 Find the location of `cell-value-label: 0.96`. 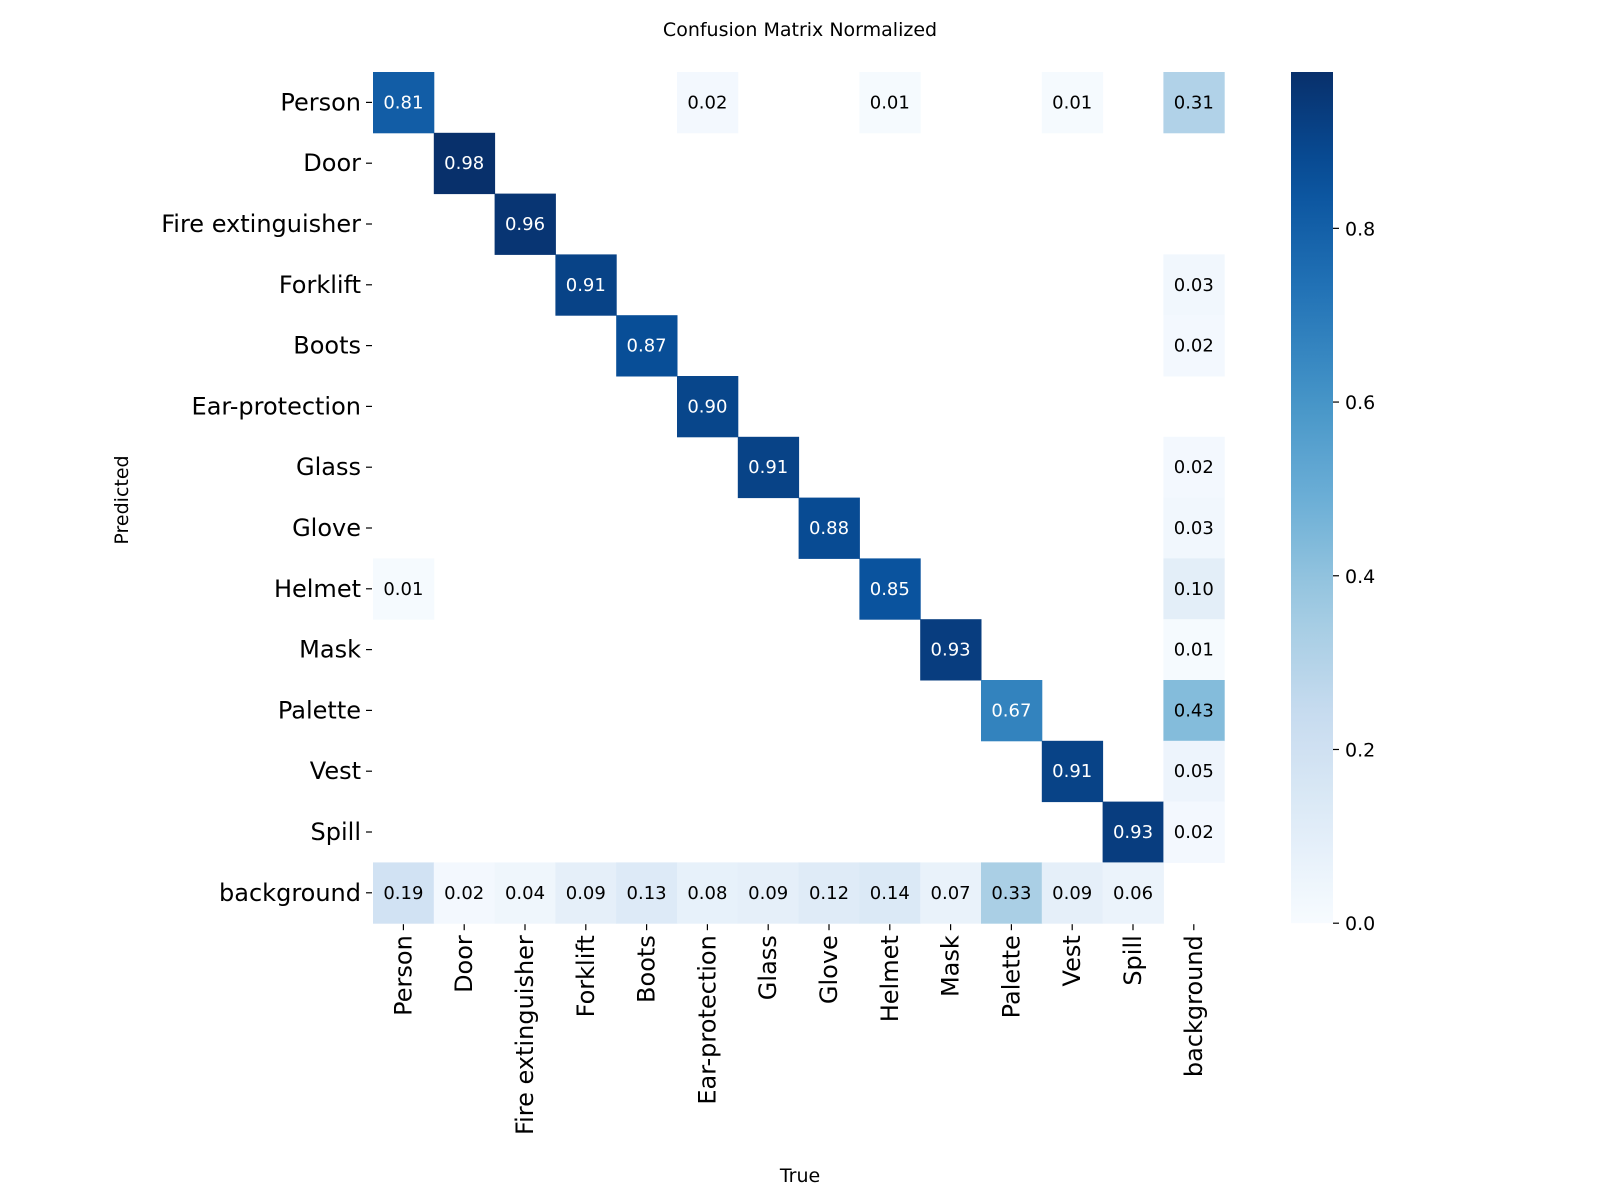

cell-value-label: 0.96 is located at coordinates (525, 224).